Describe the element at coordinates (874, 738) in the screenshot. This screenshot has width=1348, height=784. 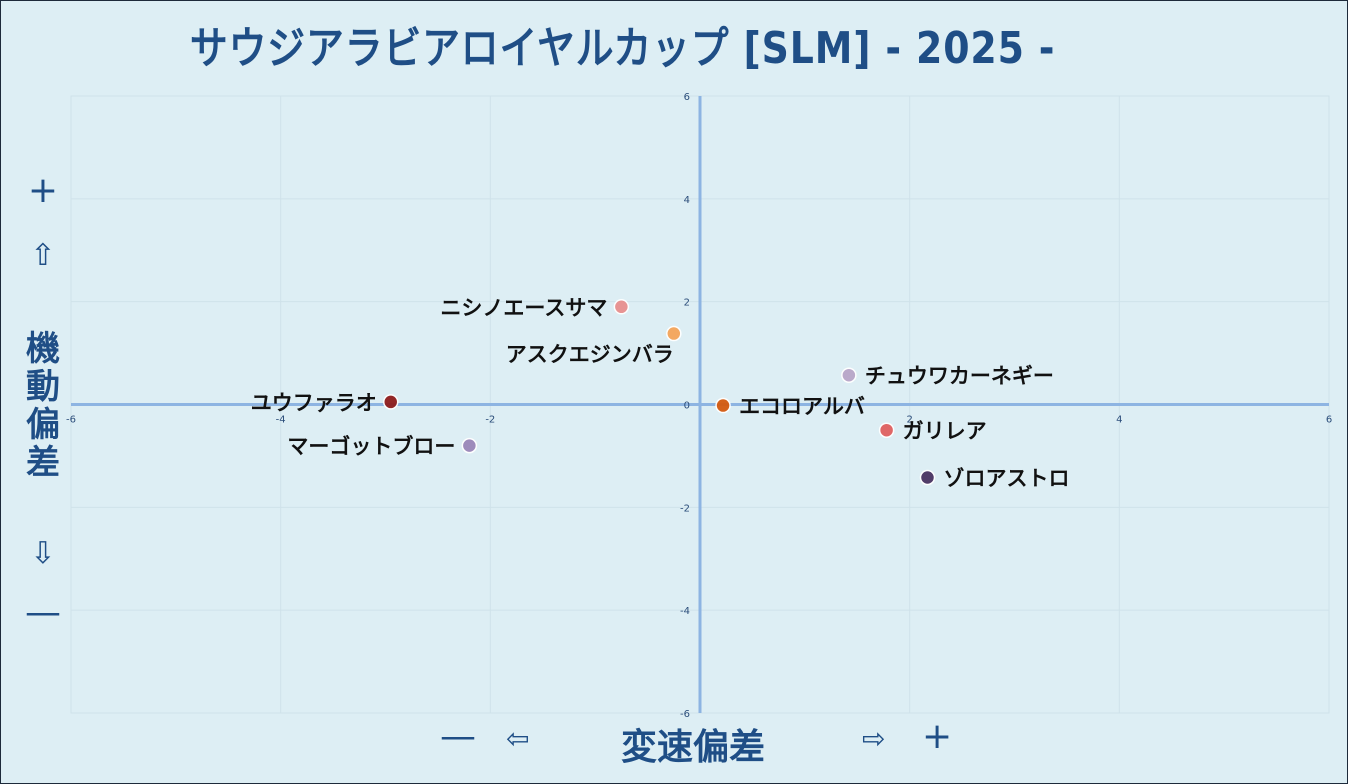
I see `right-arrow-icon: ⇨` at that location.